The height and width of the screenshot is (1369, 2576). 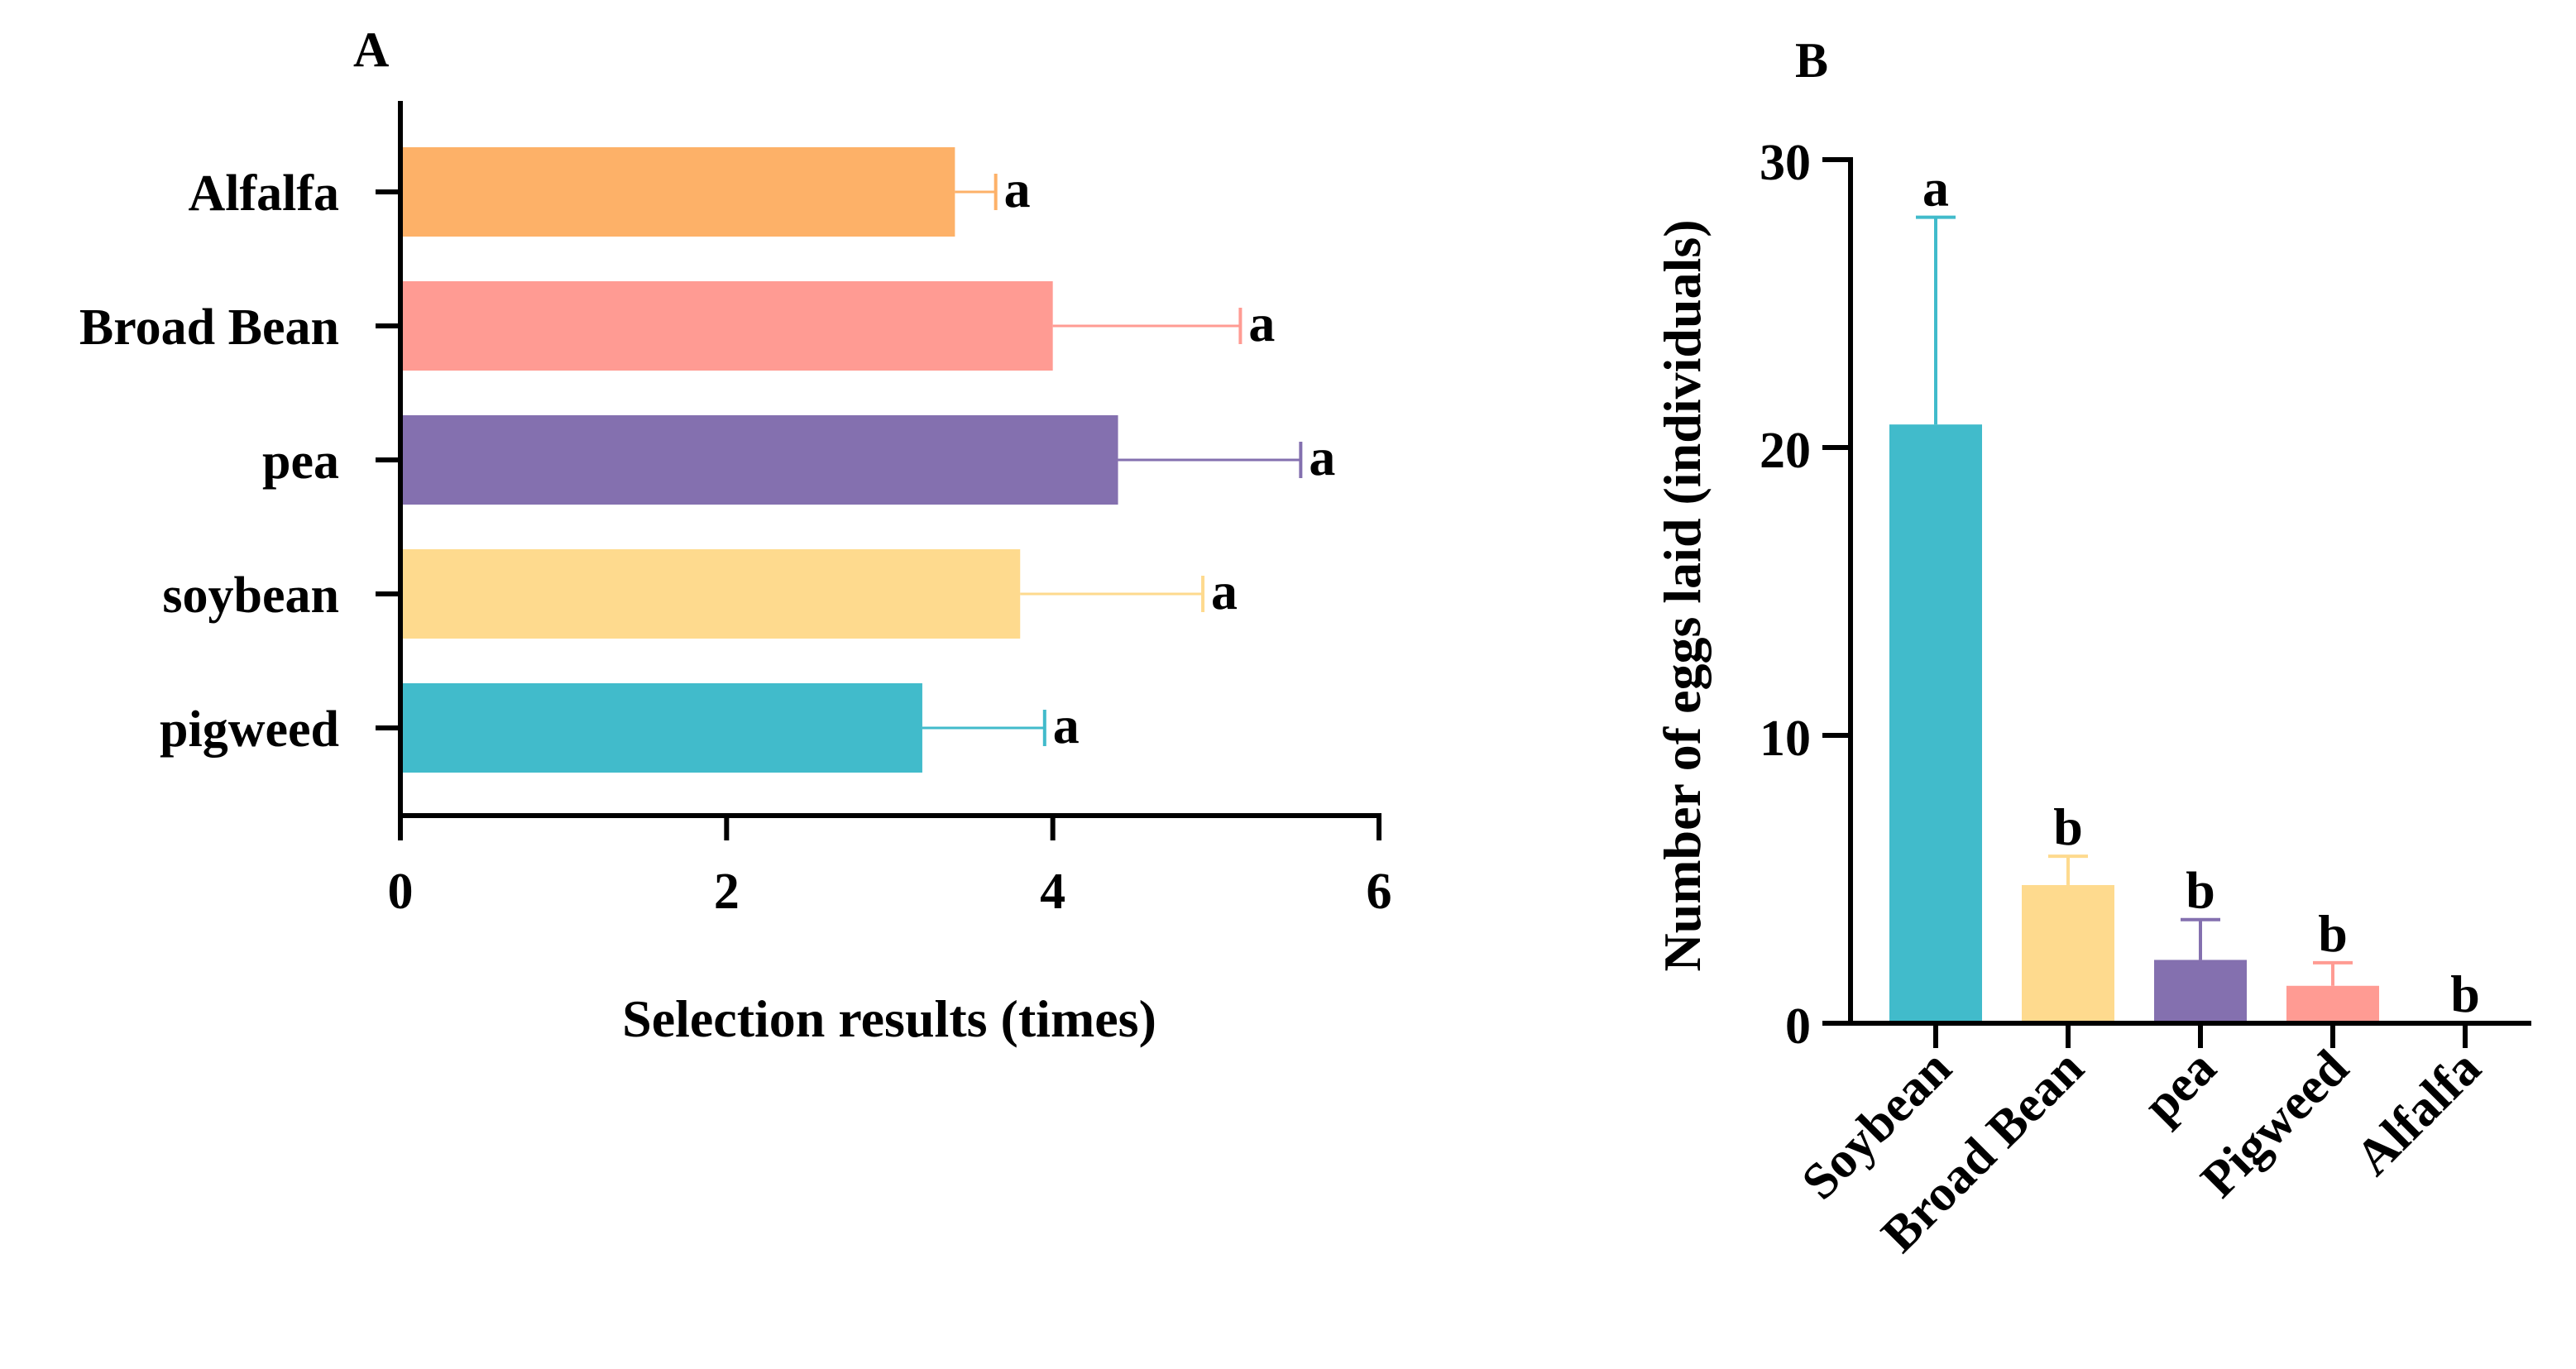 What do you see at coordinates (250, 730) in the screenshot?
I see `panel-a-y-tick-label: pigweed` at bounding box center [250, 730].